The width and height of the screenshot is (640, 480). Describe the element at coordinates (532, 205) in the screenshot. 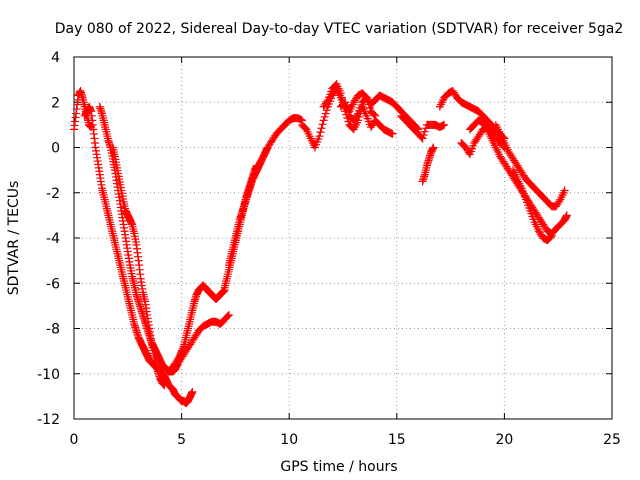

I see `series-track-r` at that location.